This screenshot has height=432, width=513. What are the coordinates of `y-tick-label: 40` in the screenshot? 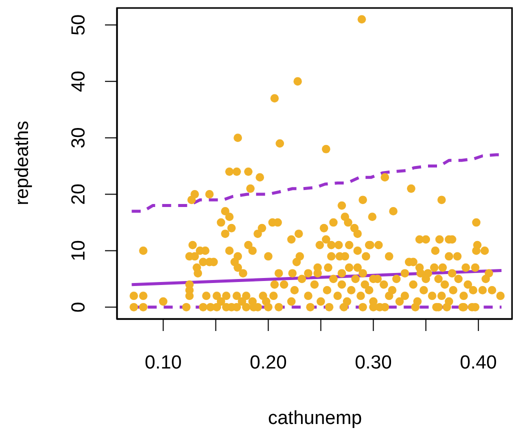 It's located at (79, 81).